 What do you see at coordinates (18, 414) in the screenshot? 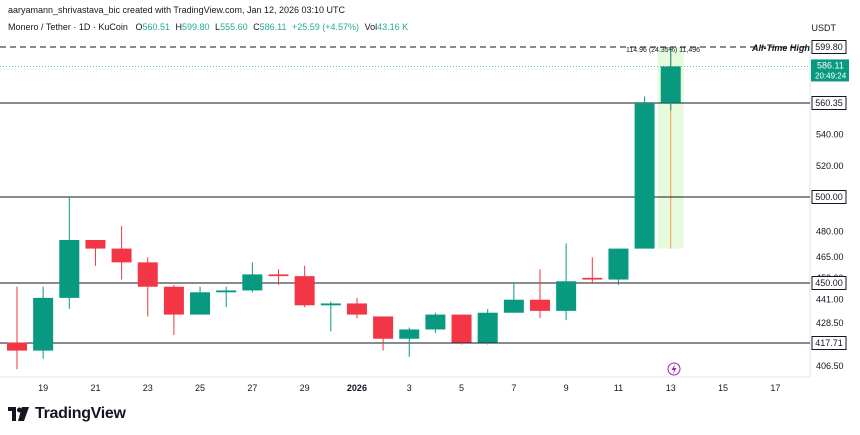
I see `tradingview-icon` at bounding box center [18, 414].